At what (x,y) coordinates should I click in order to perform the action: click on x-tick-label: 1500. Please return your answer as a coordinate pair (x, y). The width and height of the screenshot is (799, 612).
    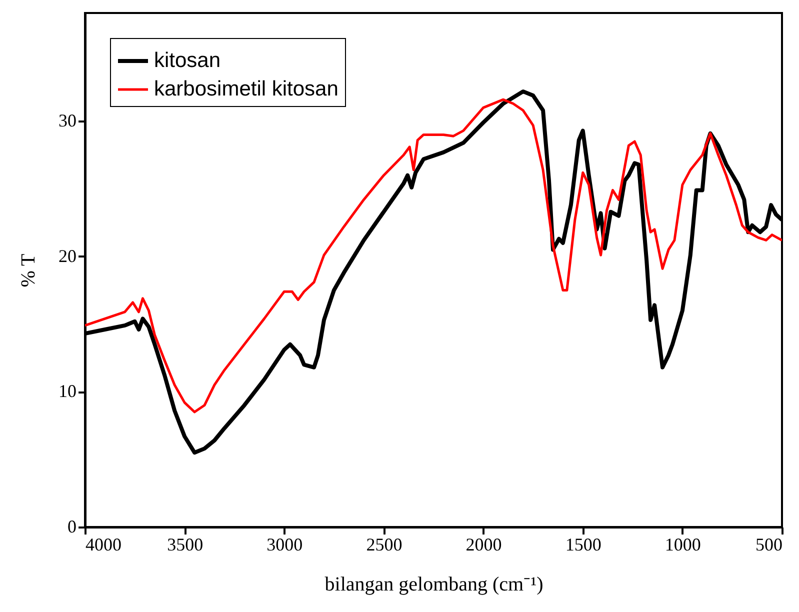
    Looking at the image, I should click on (583, 544).